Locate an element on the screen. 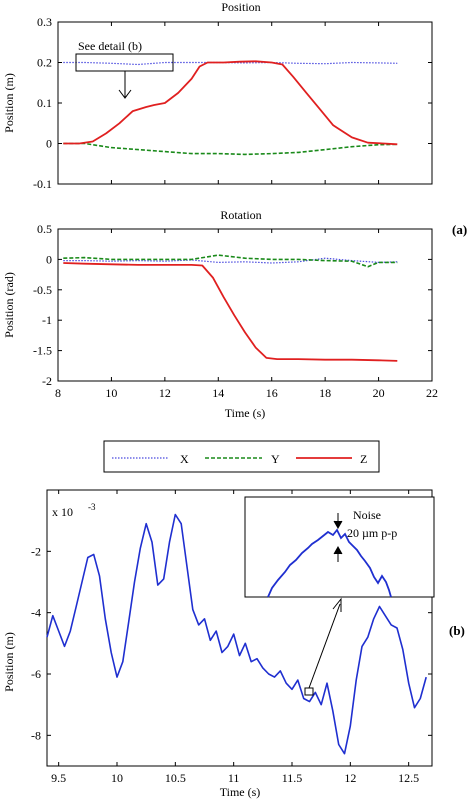 The height and width of the screenshot is (801, 474). panel-label-a: (a) is located at coordinates (459, 229).